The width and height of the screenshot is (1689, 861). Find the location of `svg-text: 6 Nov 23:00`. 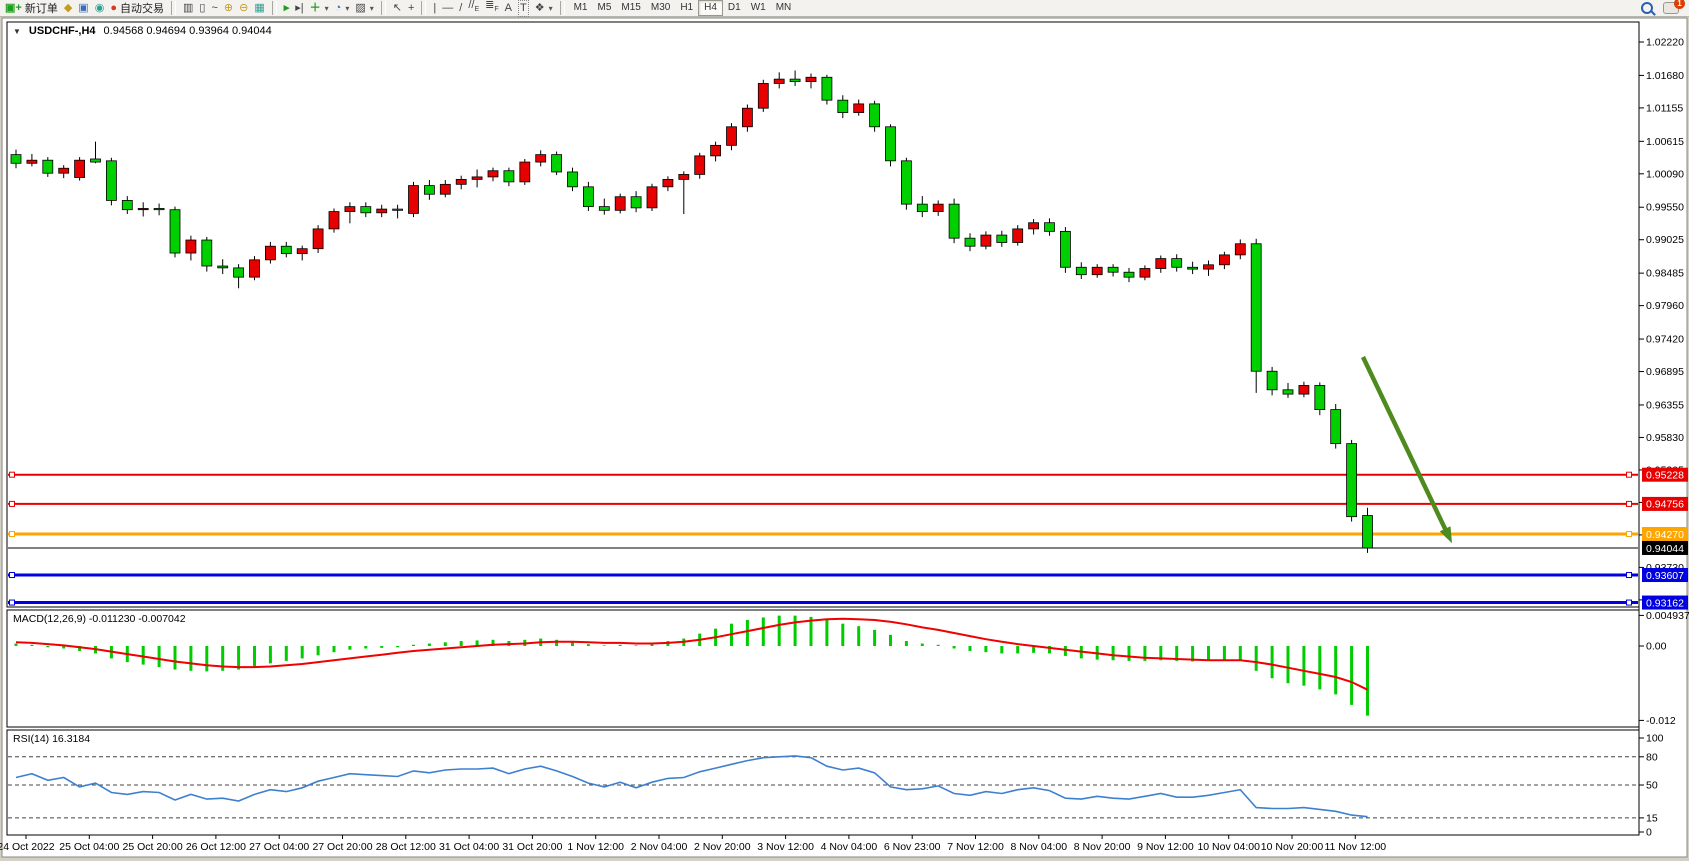

svg-text: 6 Nov 23:00 is located at coordinates (912, 847).